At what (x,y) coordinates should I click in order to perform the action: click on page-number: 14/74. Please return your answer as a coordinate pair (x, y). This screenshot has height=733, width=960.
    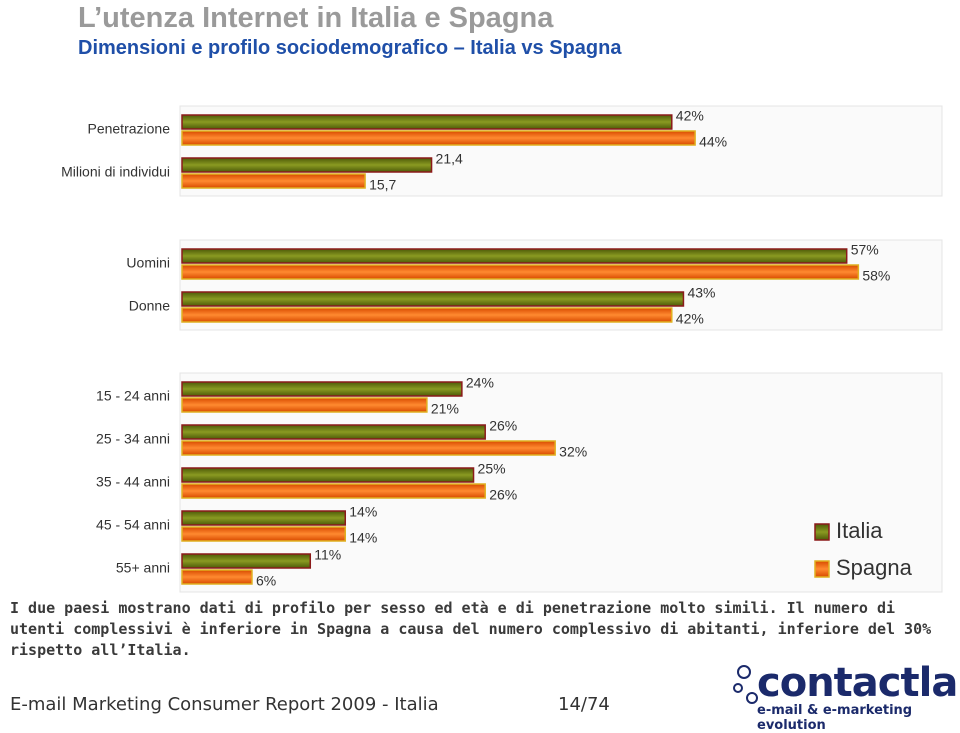
    Looking at the image, I should click on (584, 704).